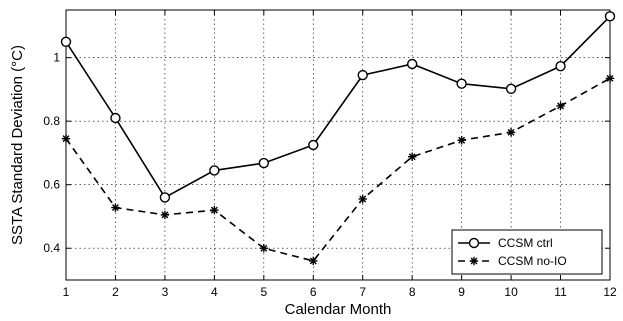  What do you see at coordinates (214, 292) in the screenshot?
I see `x-tick-label: 4` at bounding box center [214, 292].